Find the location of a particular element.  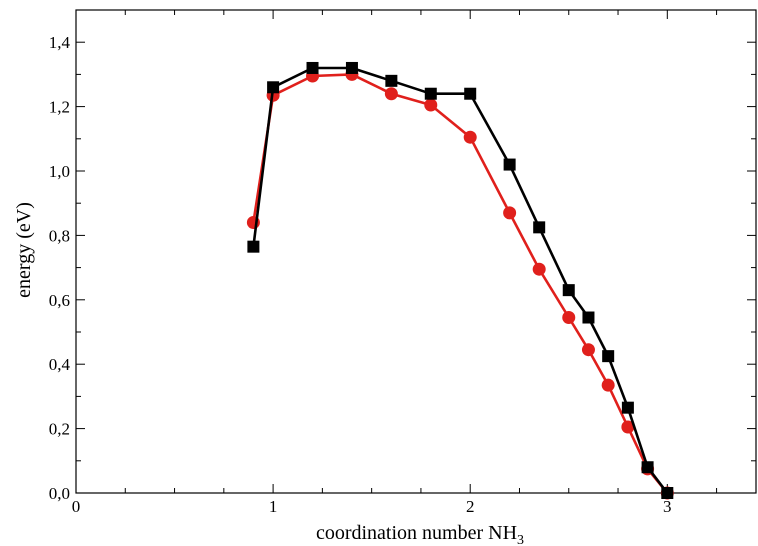

x-tick-label: 3 is located at coordinates (667, 506).